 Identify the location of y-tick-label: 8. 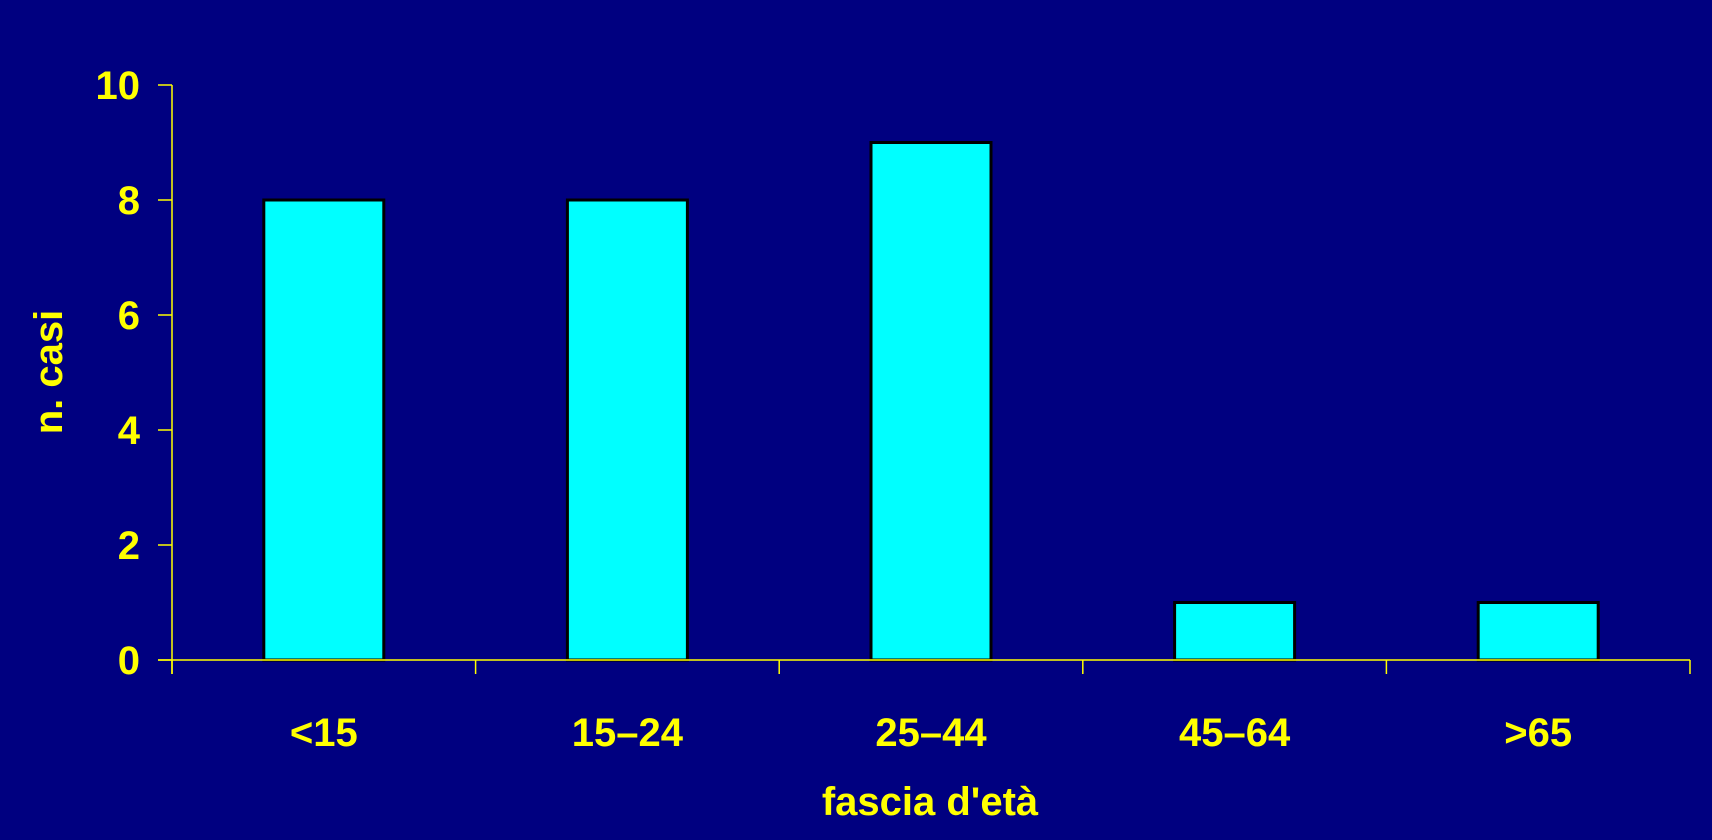
(129, 201).